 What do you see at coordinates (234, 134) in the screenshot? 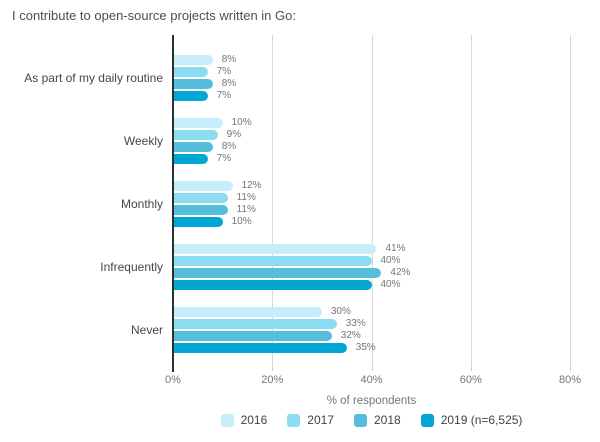
I see `bar-value-label: 9%` at bounding box center [234, 134].